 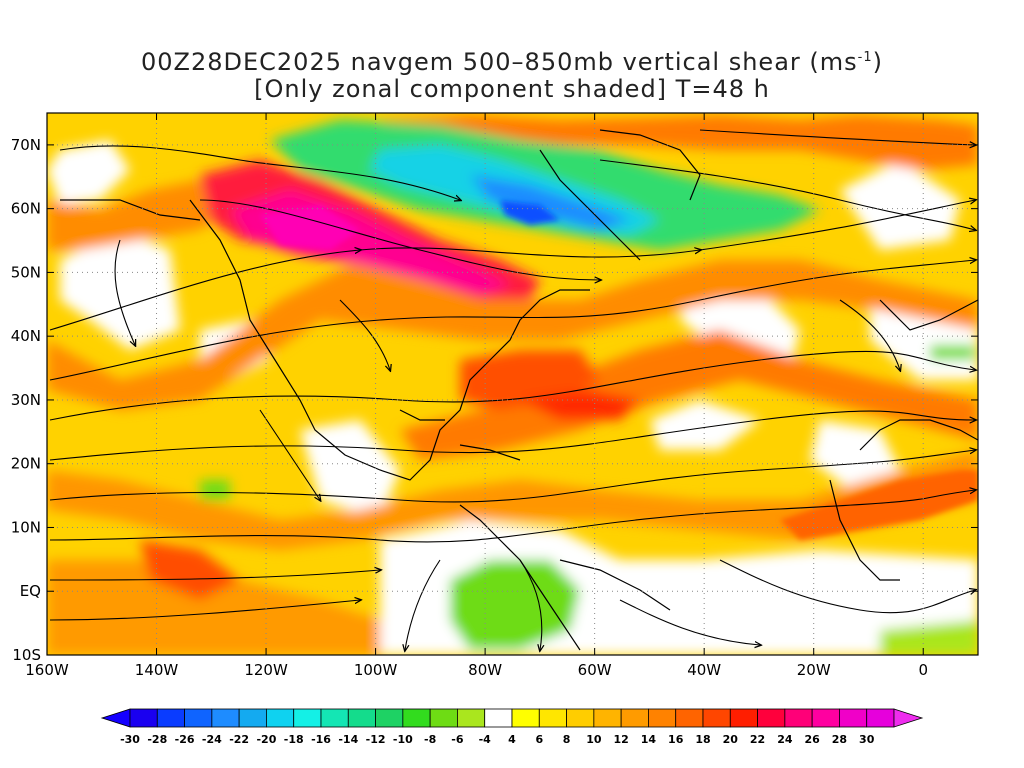 I want to click on lon-tick-label: 120W, so click(x=266, y=670).